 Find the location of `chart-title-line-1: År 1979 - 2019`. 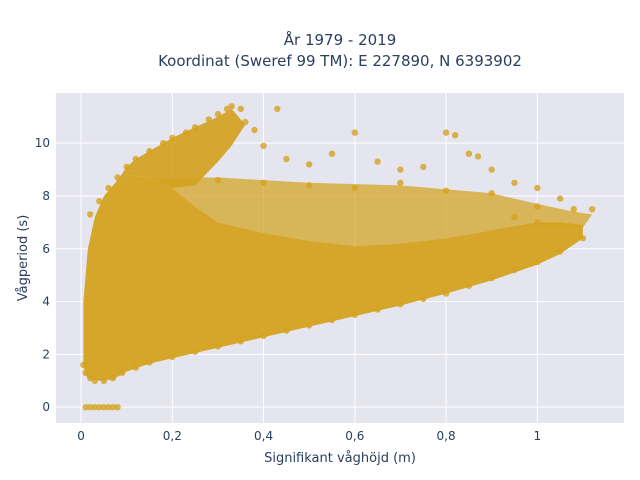

chart-title-line-1: År 1979 - 2019 is located at coordinates (340, 39).